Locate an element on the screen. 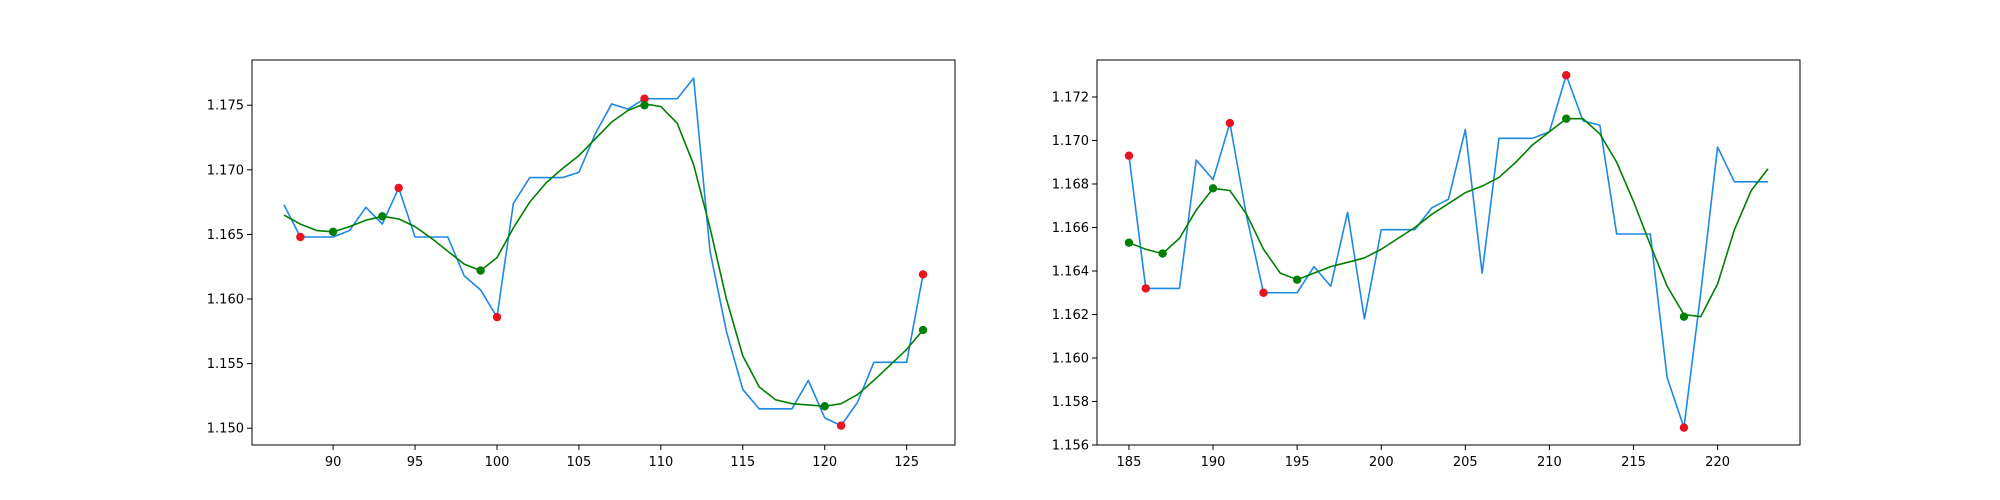 The height and width of the screenshot is (500, 2000). x-tick-label: 195 is located at coordinates (1297, 462).